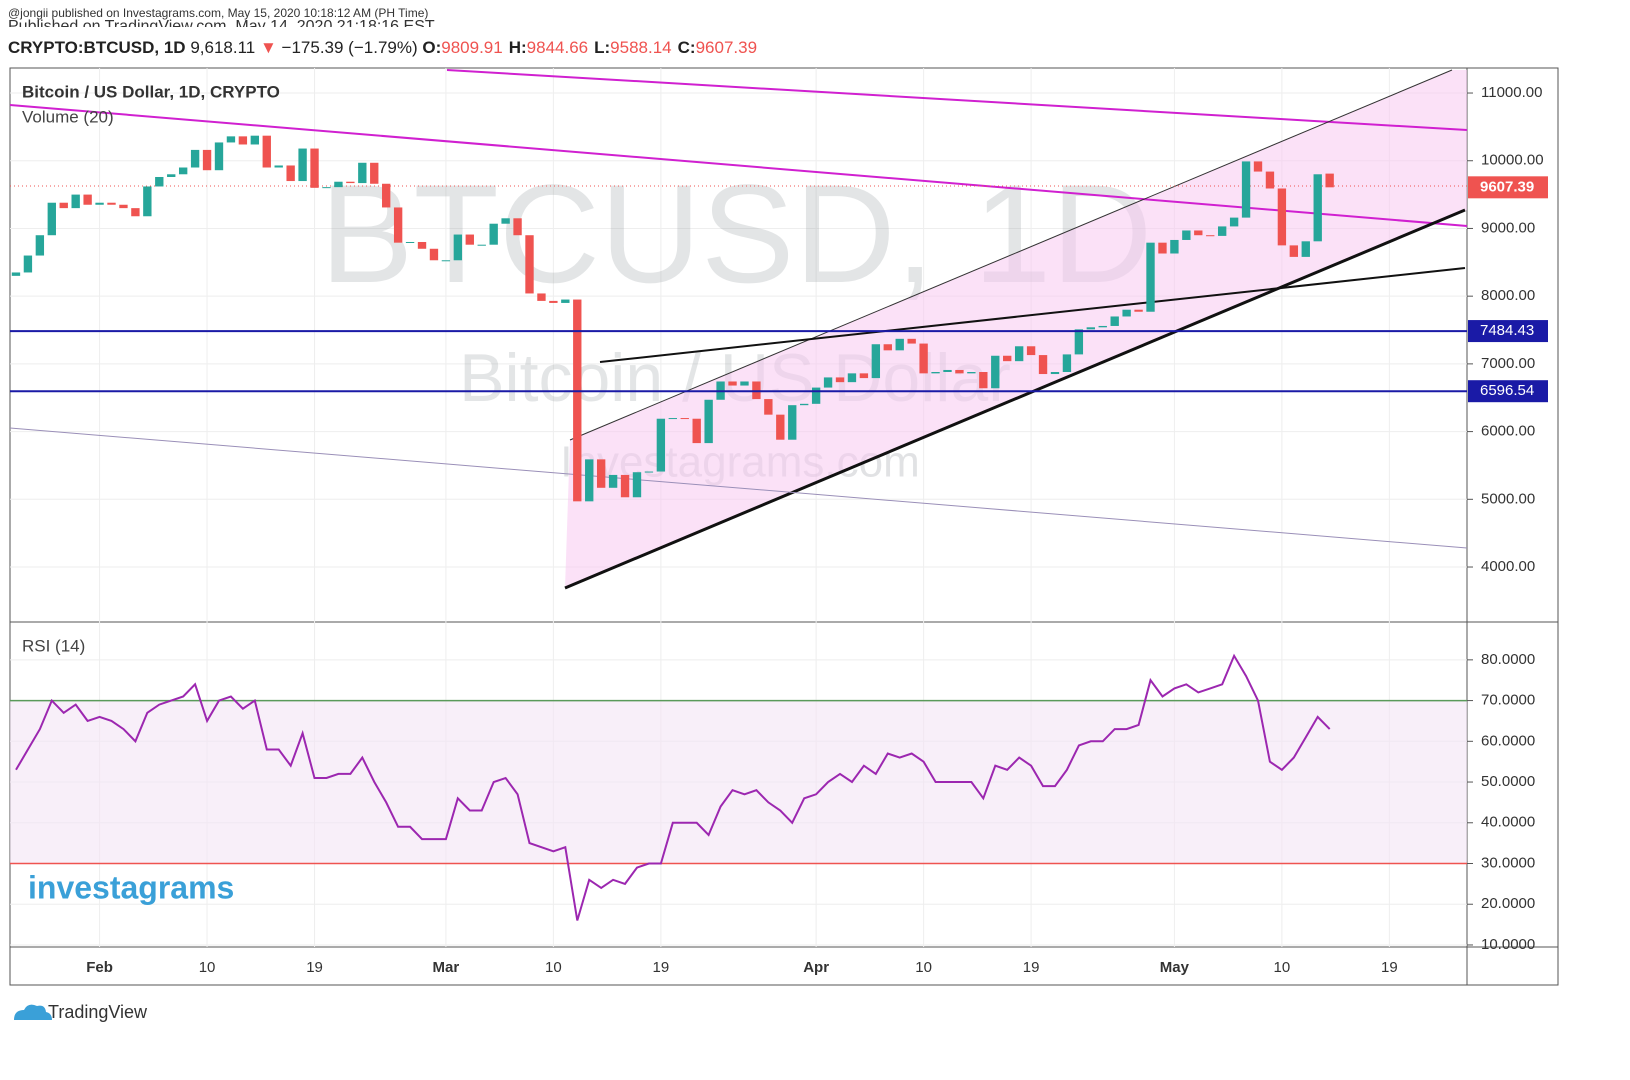 This screenshot has width=1630, height=1080. What do you see at coordinates (1507, 330) in the screenshot?
I see `level-label: 7484.43` at bounding box center [1507, 330].